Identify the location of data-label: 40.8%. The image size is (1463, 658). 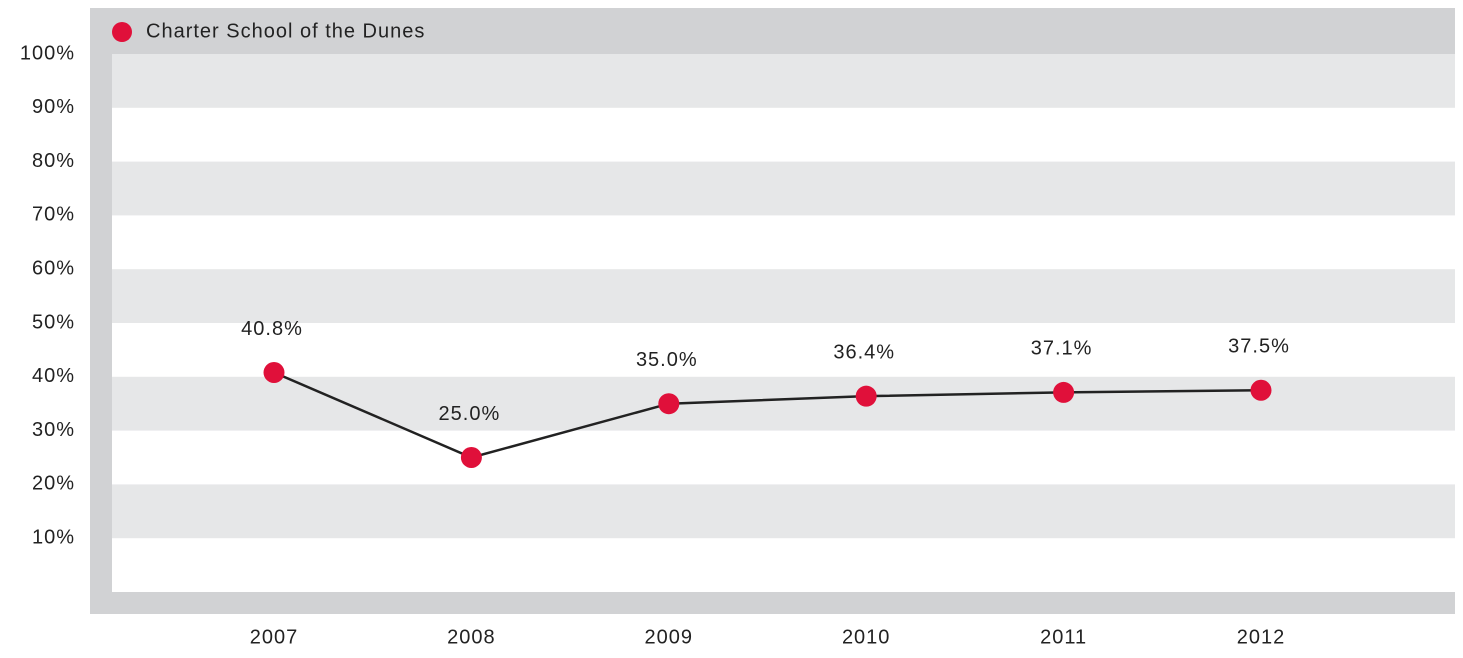
(272, 329).